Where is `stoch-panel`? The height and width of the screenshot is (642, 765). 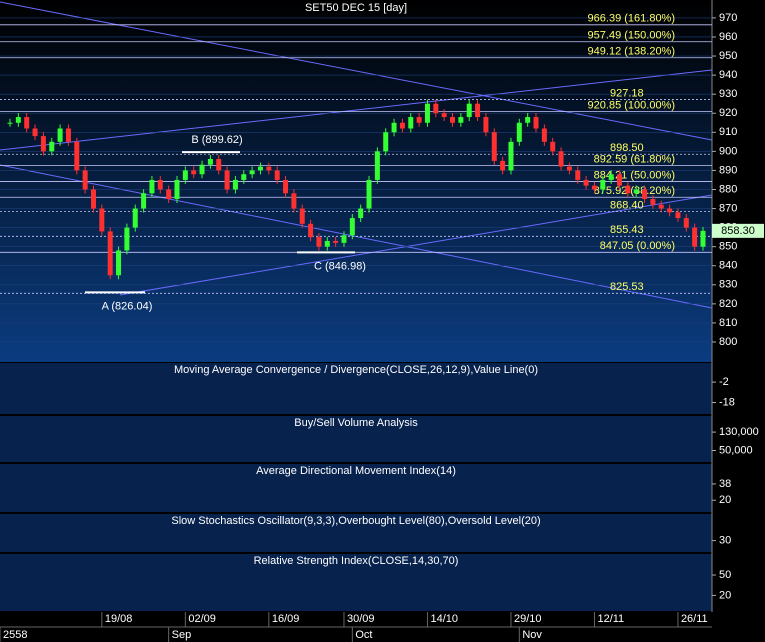
stoch-panel is located at coordinates (356, 533).